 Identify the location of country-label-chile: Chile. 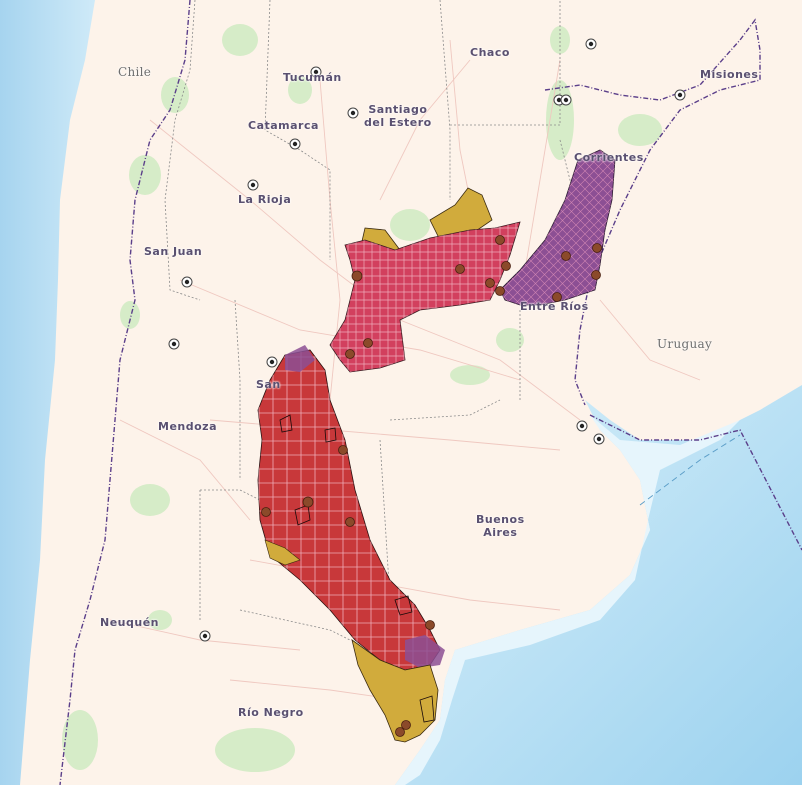
(135, 72).